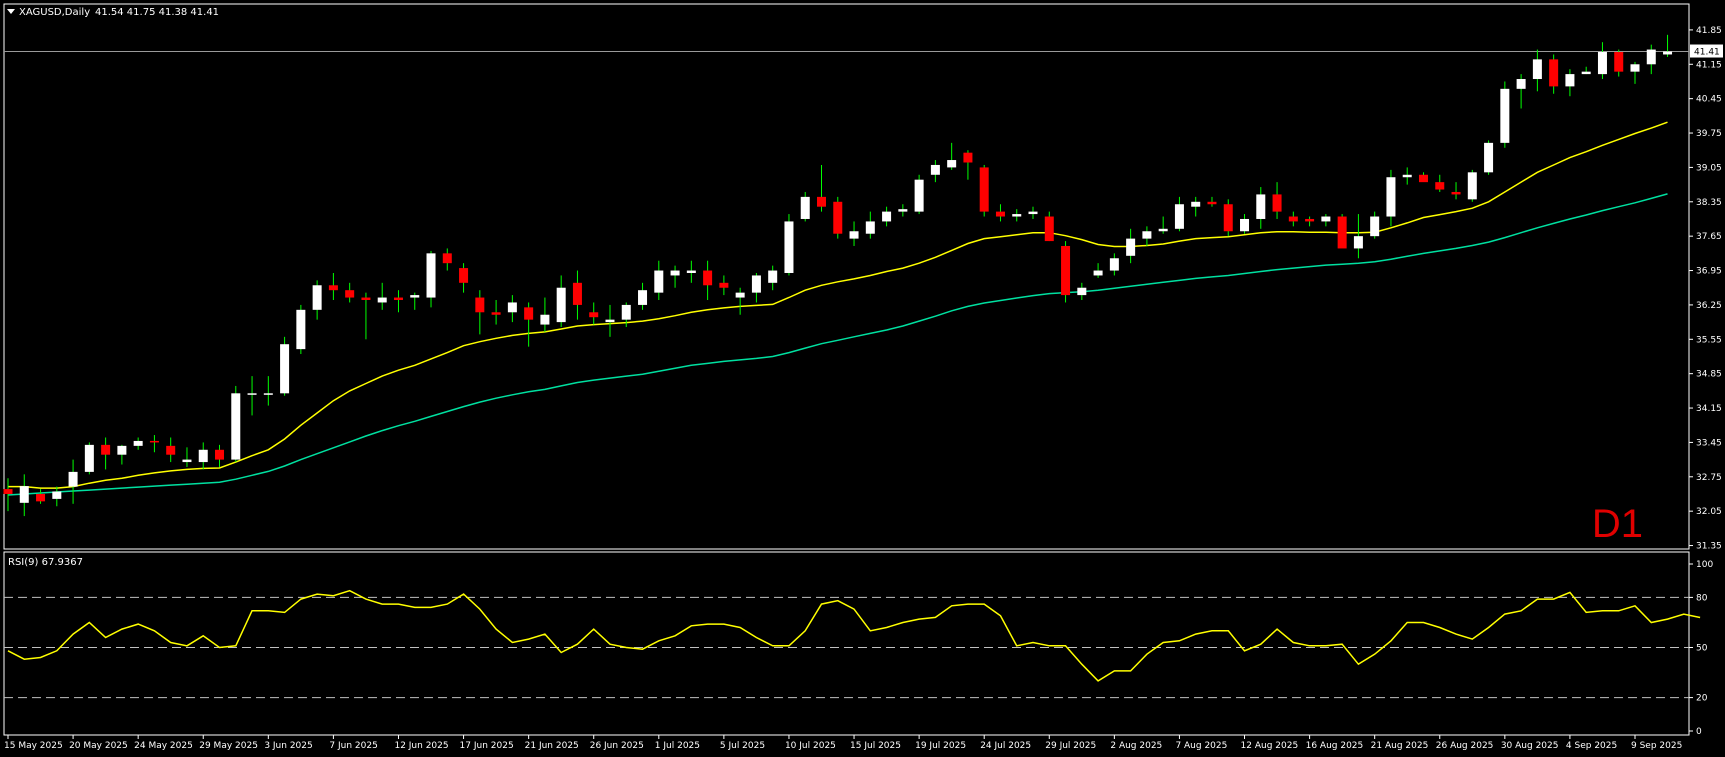 The image size is (1725, 757). Describe the element at coordinates (1709, 203) in the screenshot. I see `price-tick-label: 38.35` at that location.